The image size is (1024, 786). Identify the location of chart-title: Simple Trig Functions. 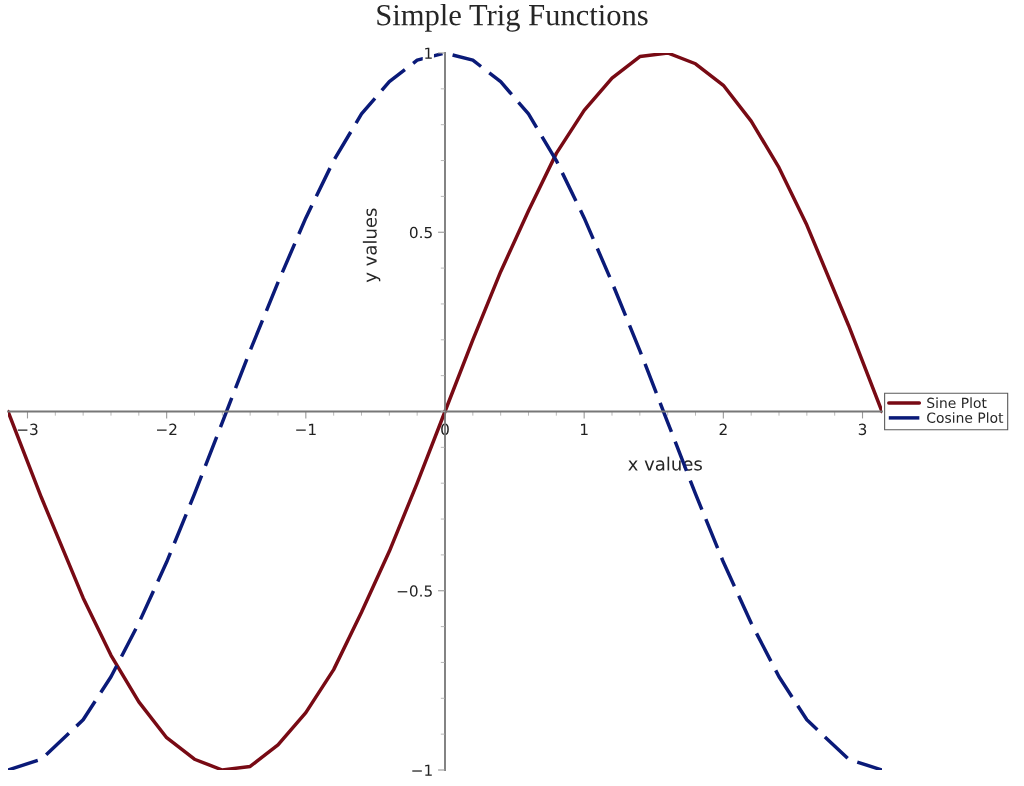
(512, 17).